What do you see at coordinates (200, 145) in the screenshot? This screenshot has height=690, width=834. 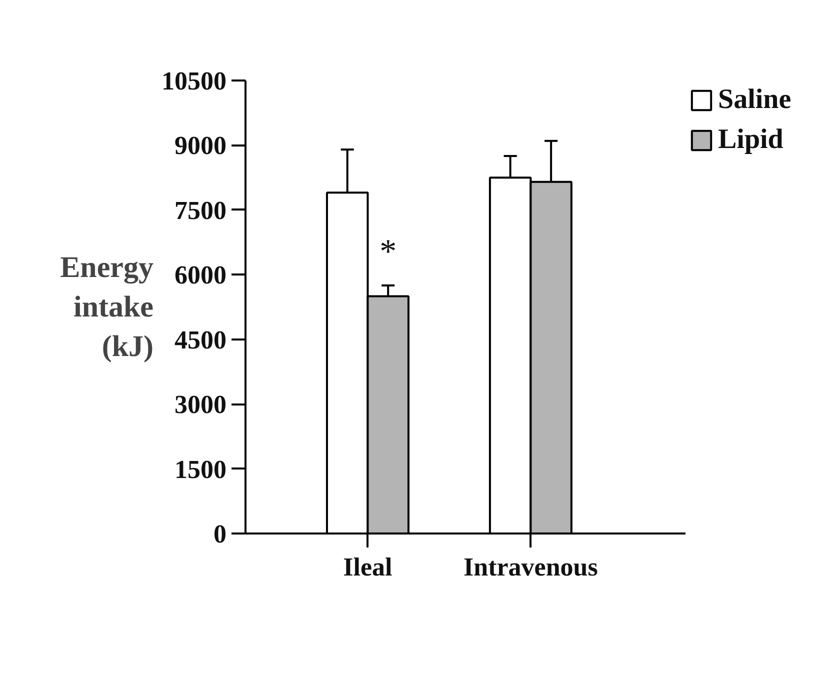 I see `y-tick-label: 9000` at bounding box center [200, 145].